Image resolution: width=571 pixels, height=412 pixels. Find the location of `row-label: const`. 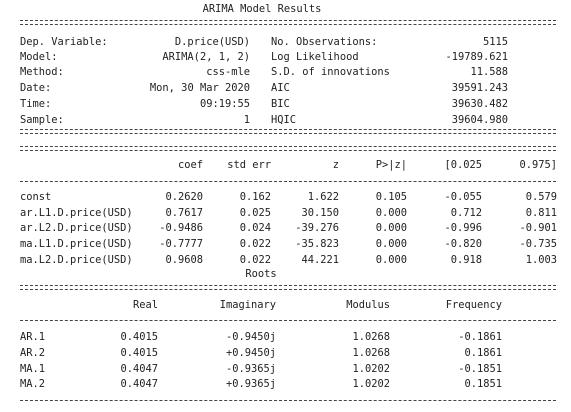

row-label: const is located at coordinates (36, 197).